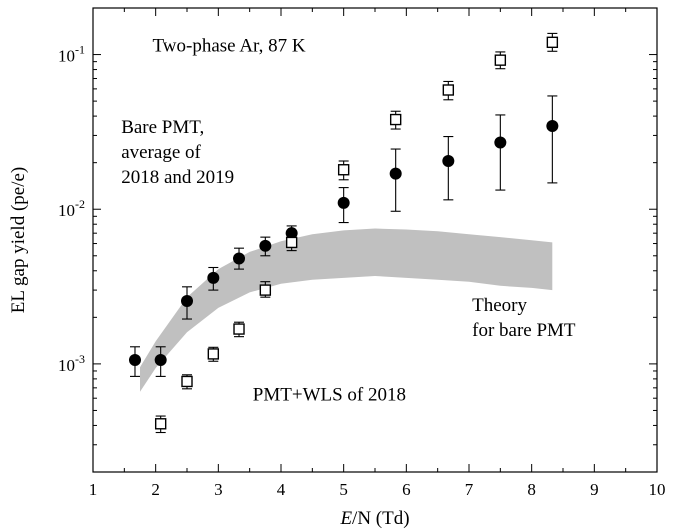  I want to click on x-tick-label: 5, so click(343, 489).